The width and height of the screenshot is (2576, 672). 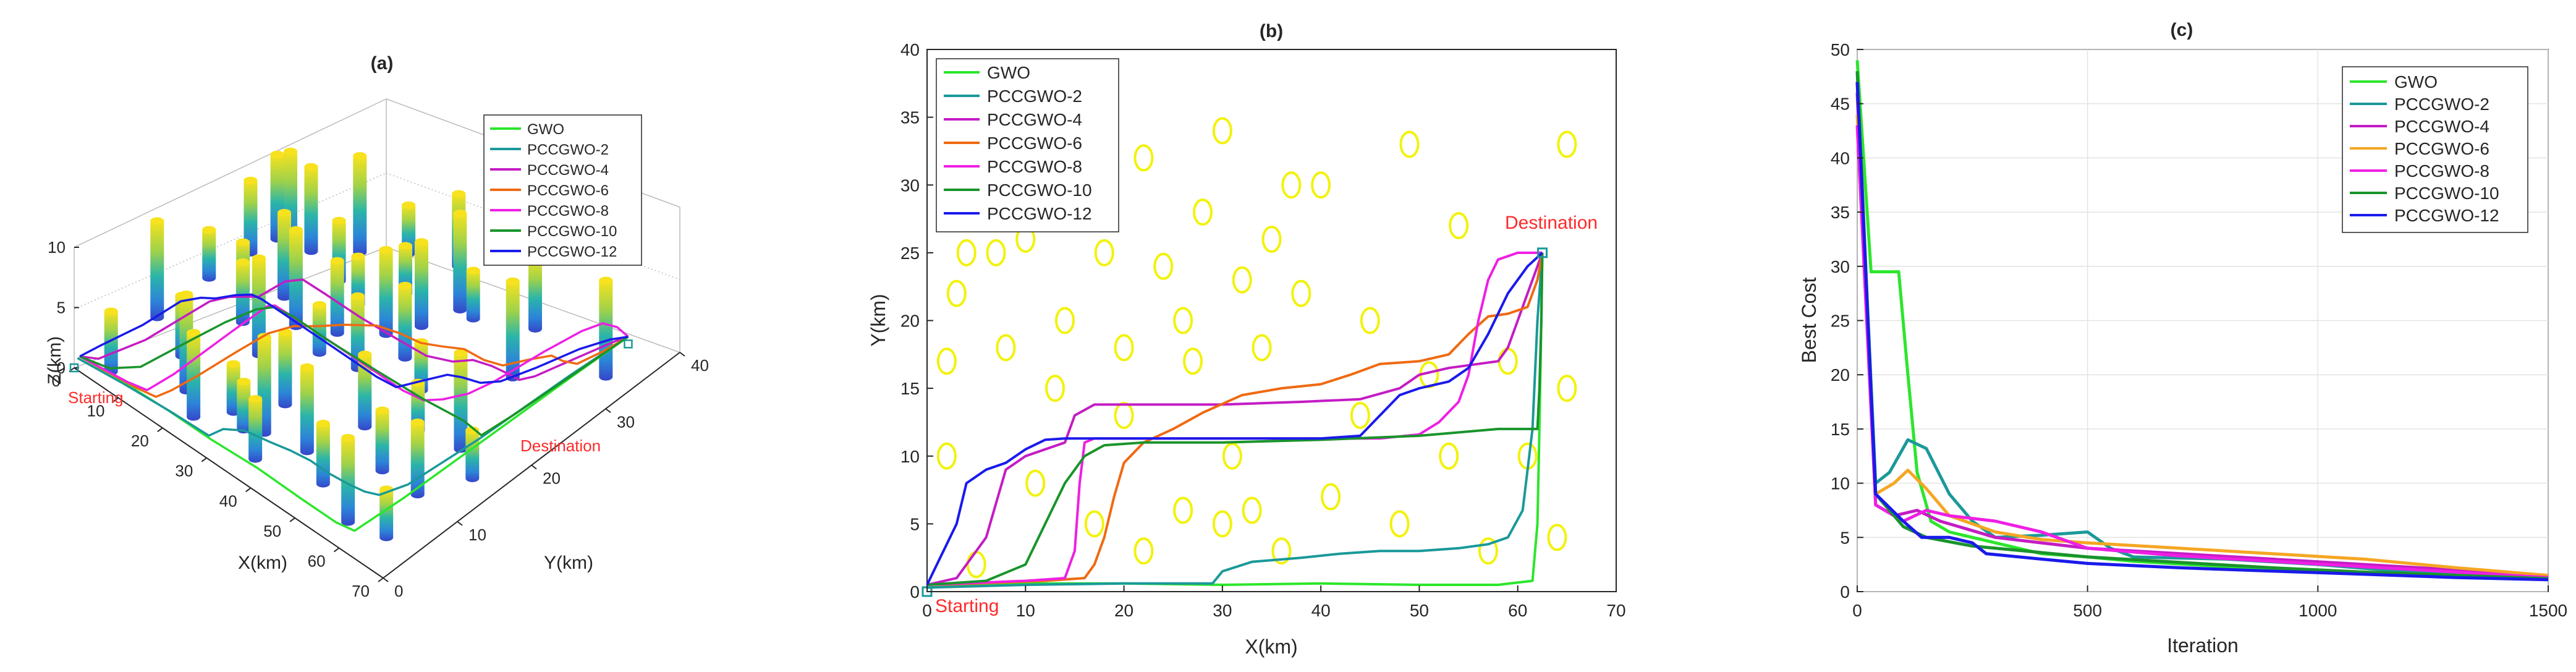 What do you see at coordinates (878, 320) in the screenshot?
I see `panel-b-y-label: Y(km)` at bounding box center [878, 320].